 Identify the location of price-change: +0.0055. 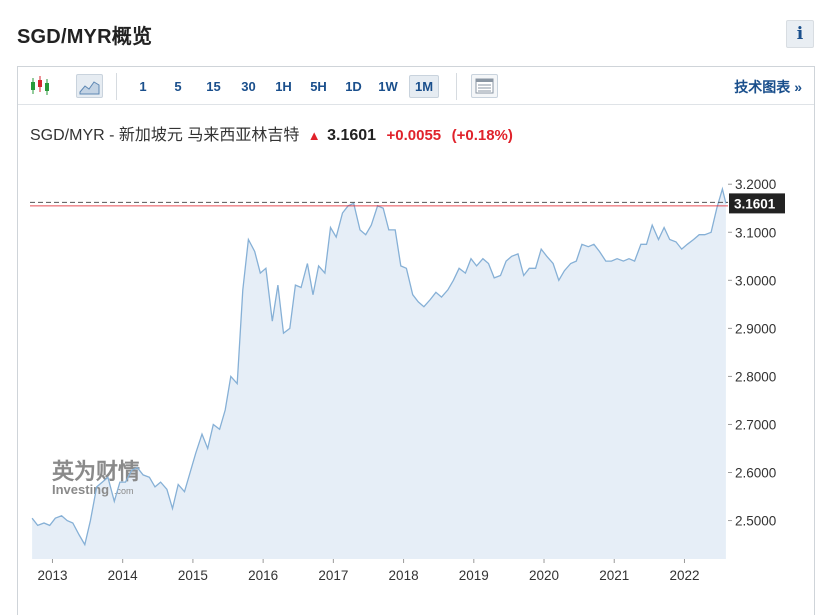
(414, 135).